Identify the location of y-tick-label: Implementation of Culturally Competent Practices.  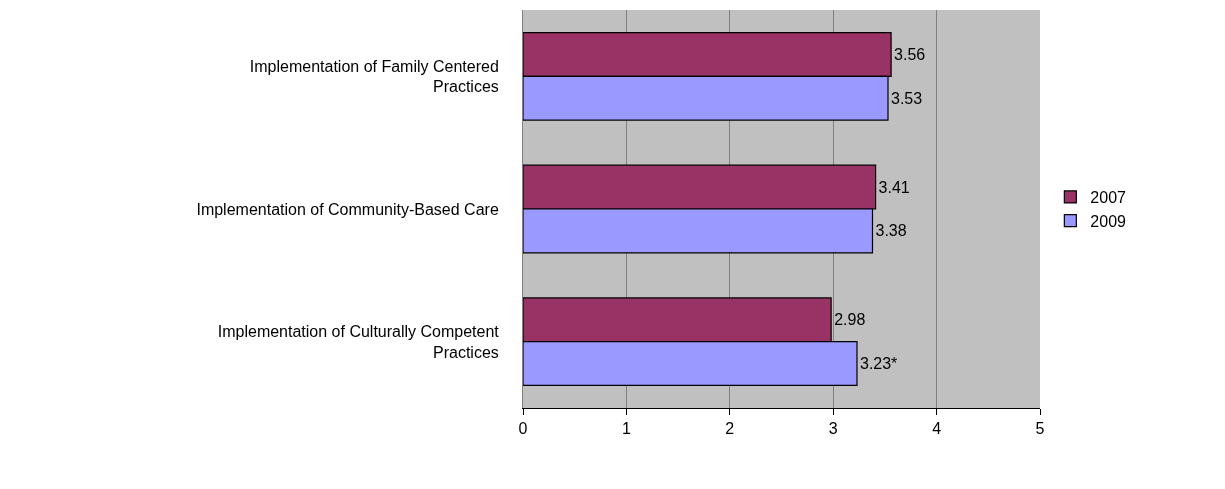
(358, 341).